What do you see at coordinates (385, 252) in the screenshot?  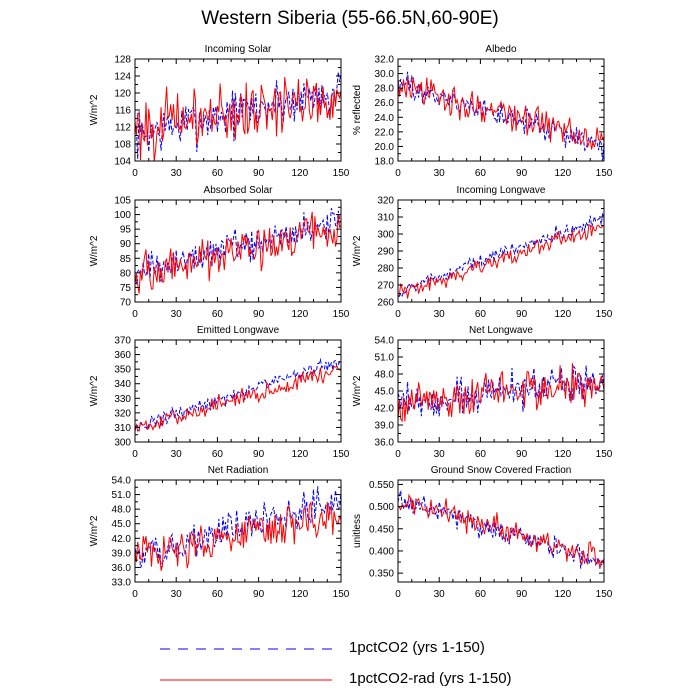 I see `y-tick-label: 290` at bounding box center [385, 252].